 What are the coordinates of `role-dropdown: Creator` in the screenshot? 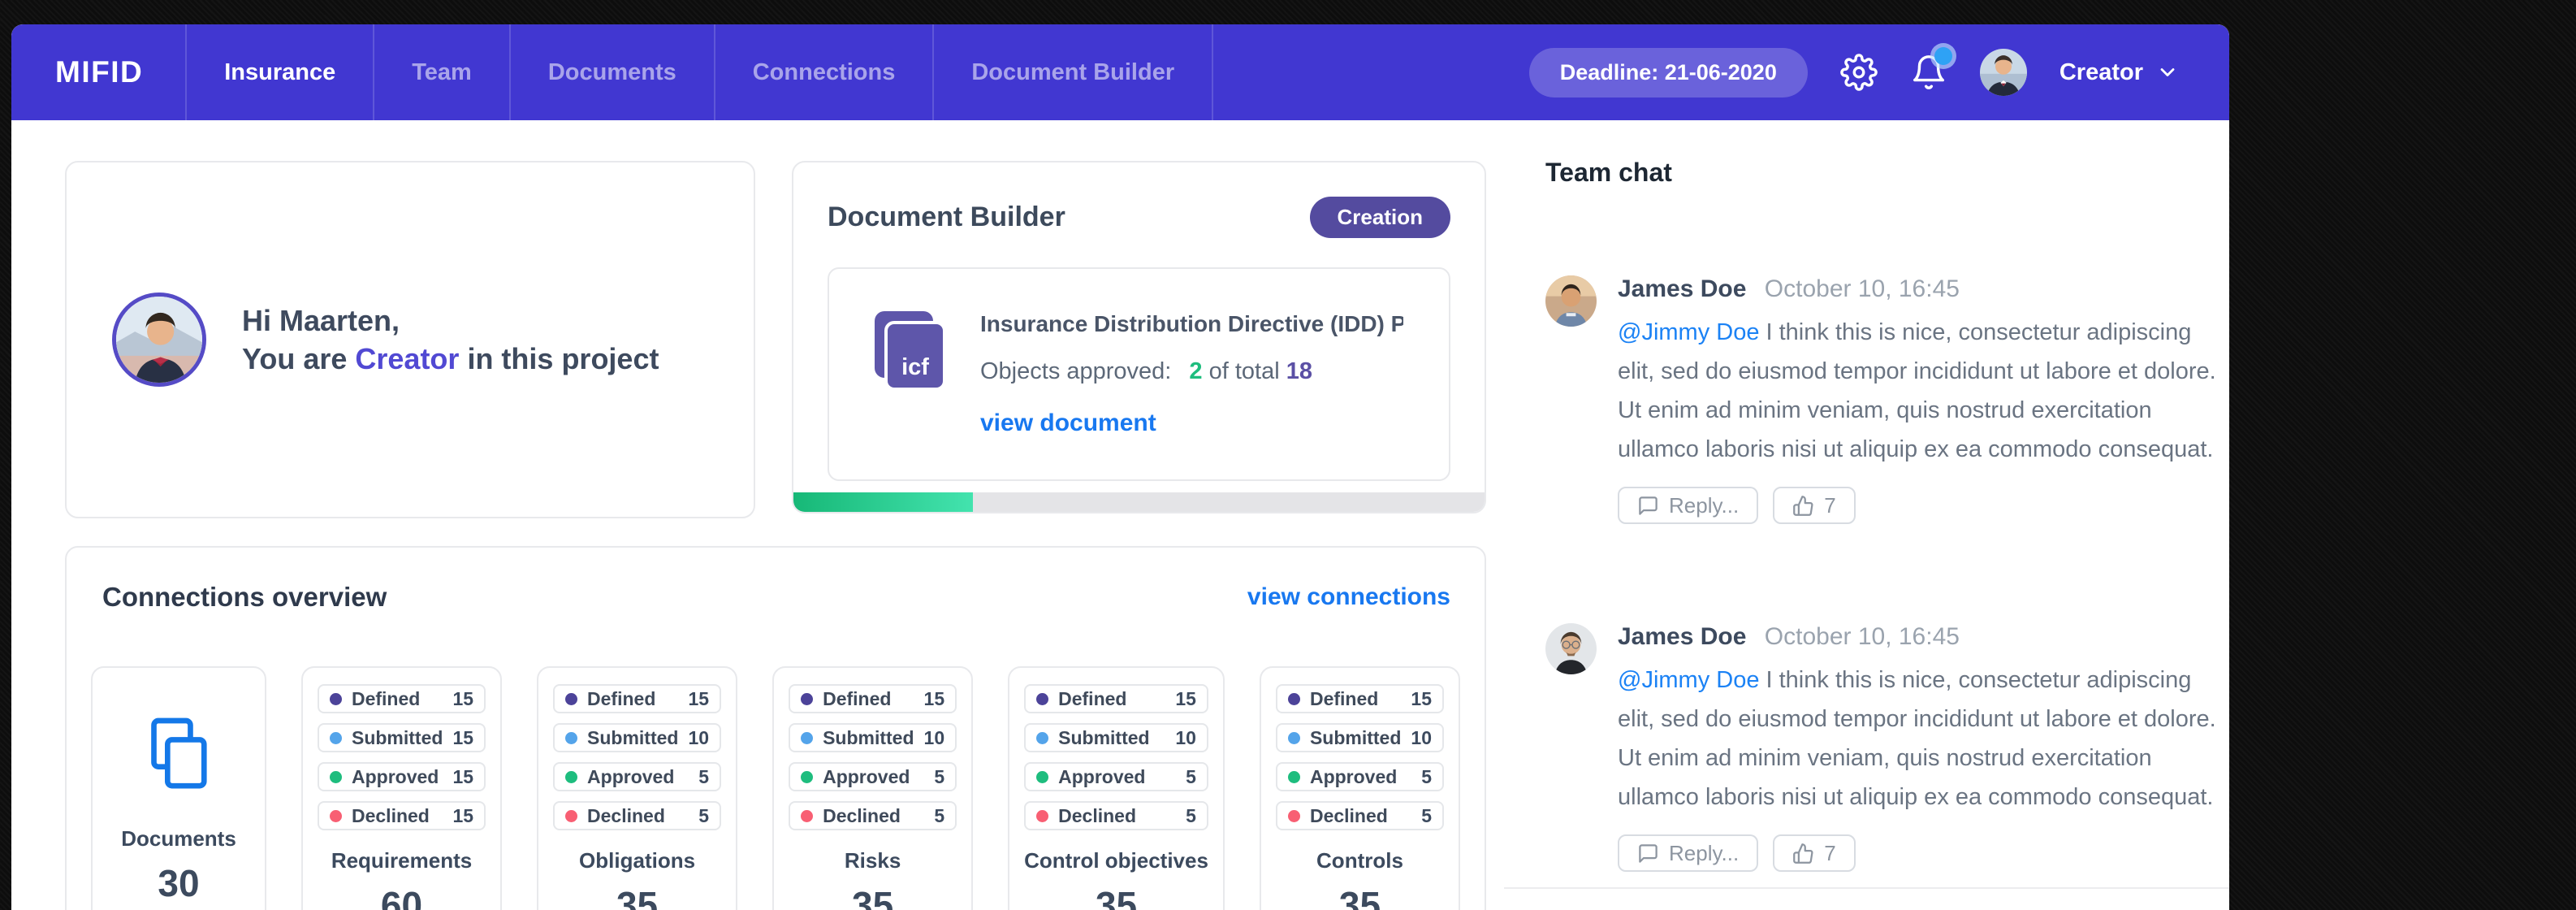 It's located at (2120, 73).